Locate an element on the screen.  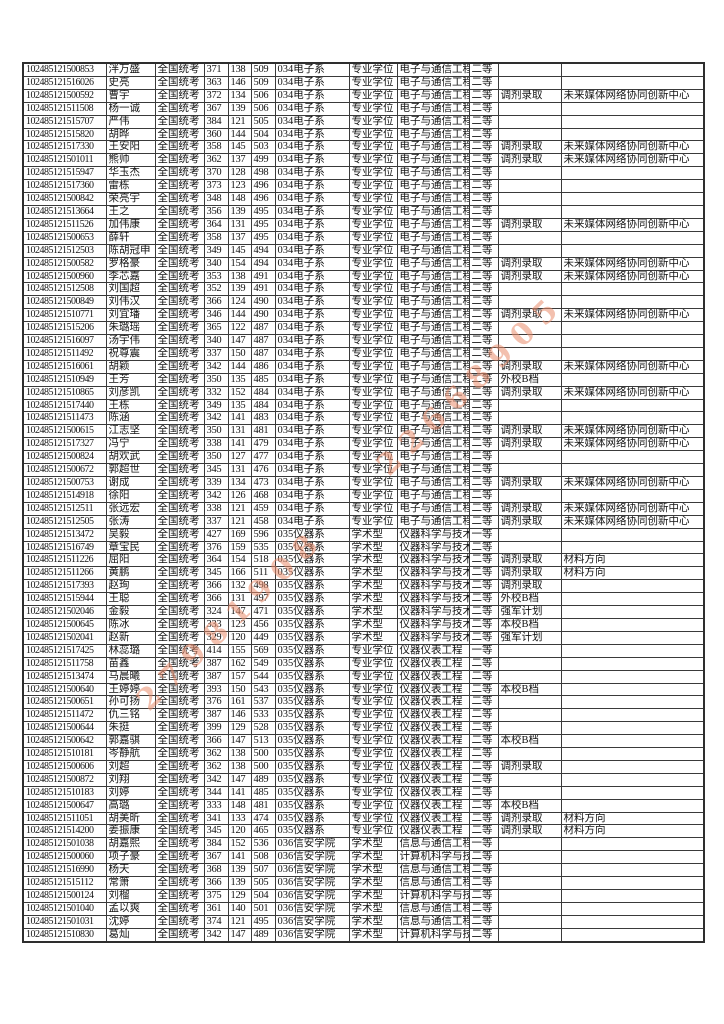
score-1: 342 is located at coordinates (216, 935).